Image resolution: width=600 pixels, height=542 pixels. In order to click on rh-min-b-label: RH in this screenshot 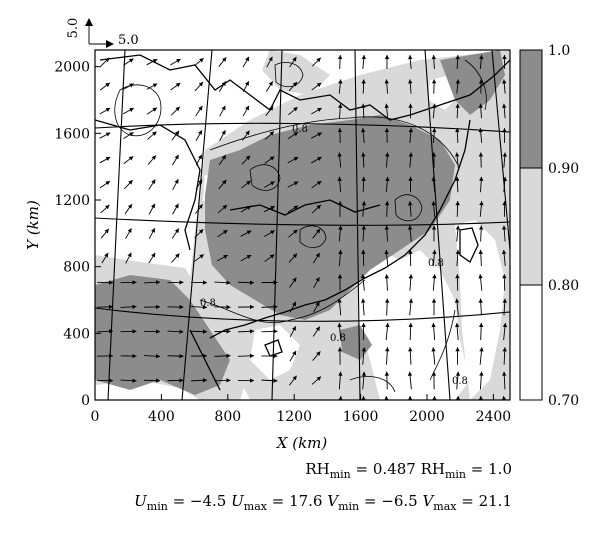, I will do `click(433, 469)`.